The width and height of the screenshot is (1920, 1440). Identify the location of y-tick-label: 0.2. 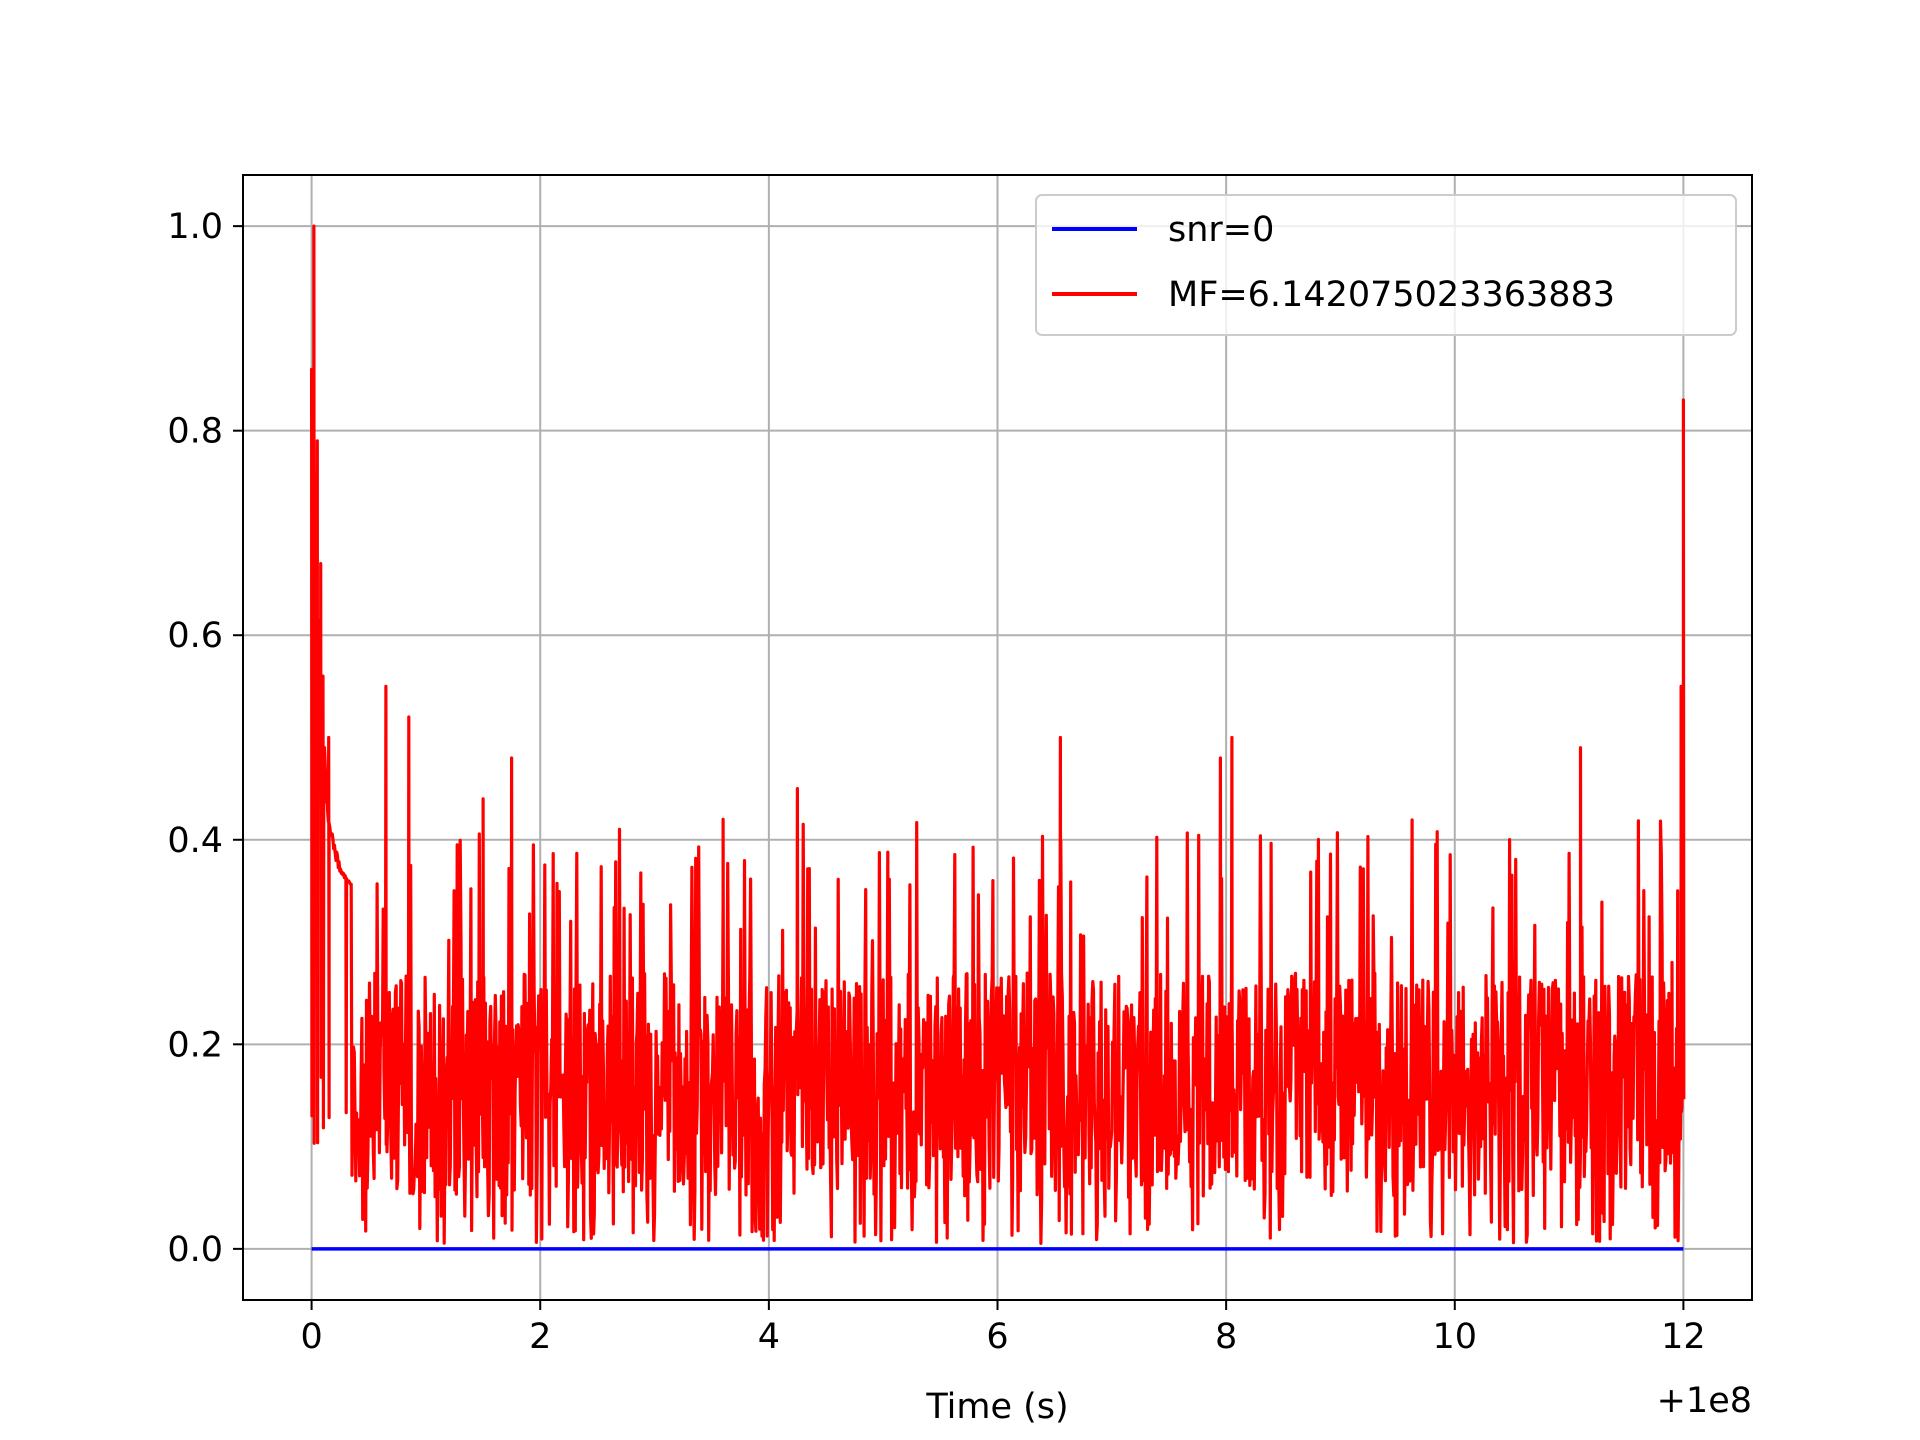
(195, 1045).